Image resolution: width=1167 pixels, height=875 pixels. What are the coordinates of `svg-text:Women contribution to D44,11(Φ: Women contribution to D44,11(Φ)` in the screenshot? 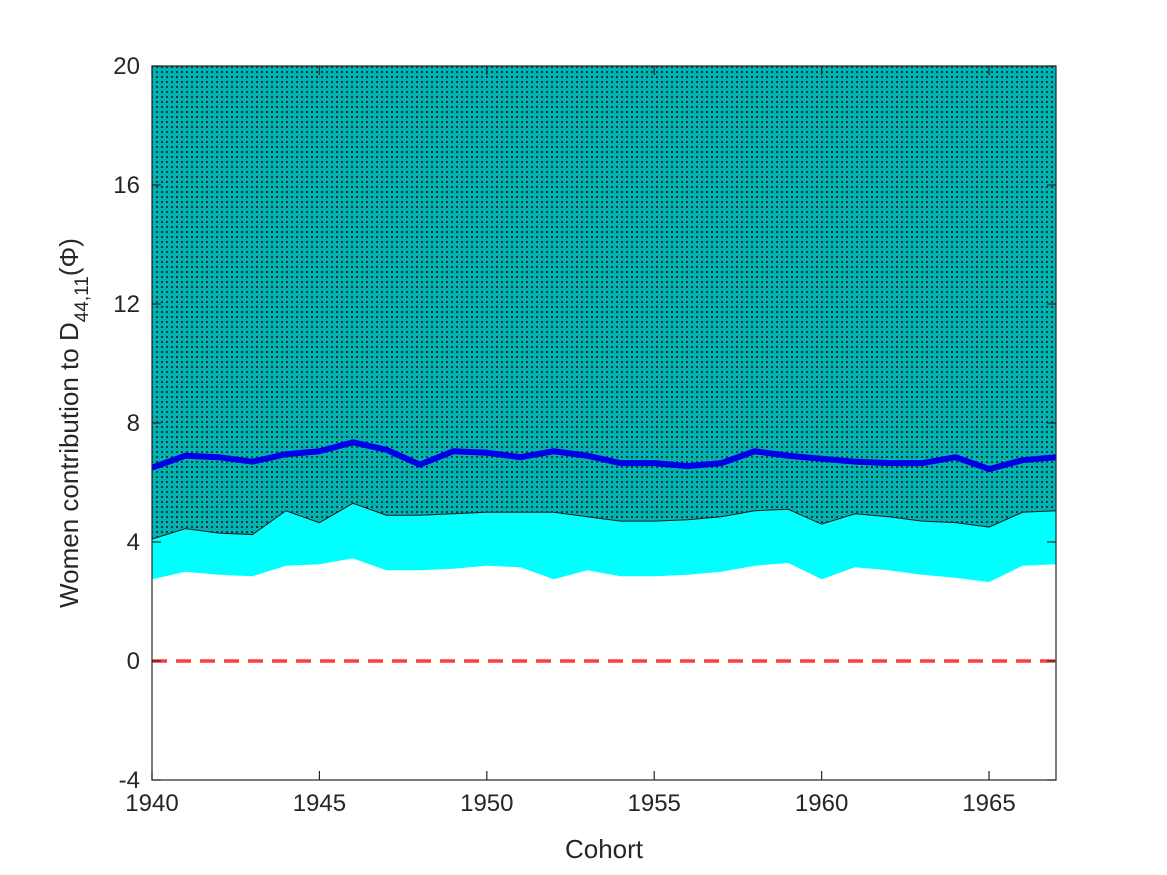 It's located at (73, 423).